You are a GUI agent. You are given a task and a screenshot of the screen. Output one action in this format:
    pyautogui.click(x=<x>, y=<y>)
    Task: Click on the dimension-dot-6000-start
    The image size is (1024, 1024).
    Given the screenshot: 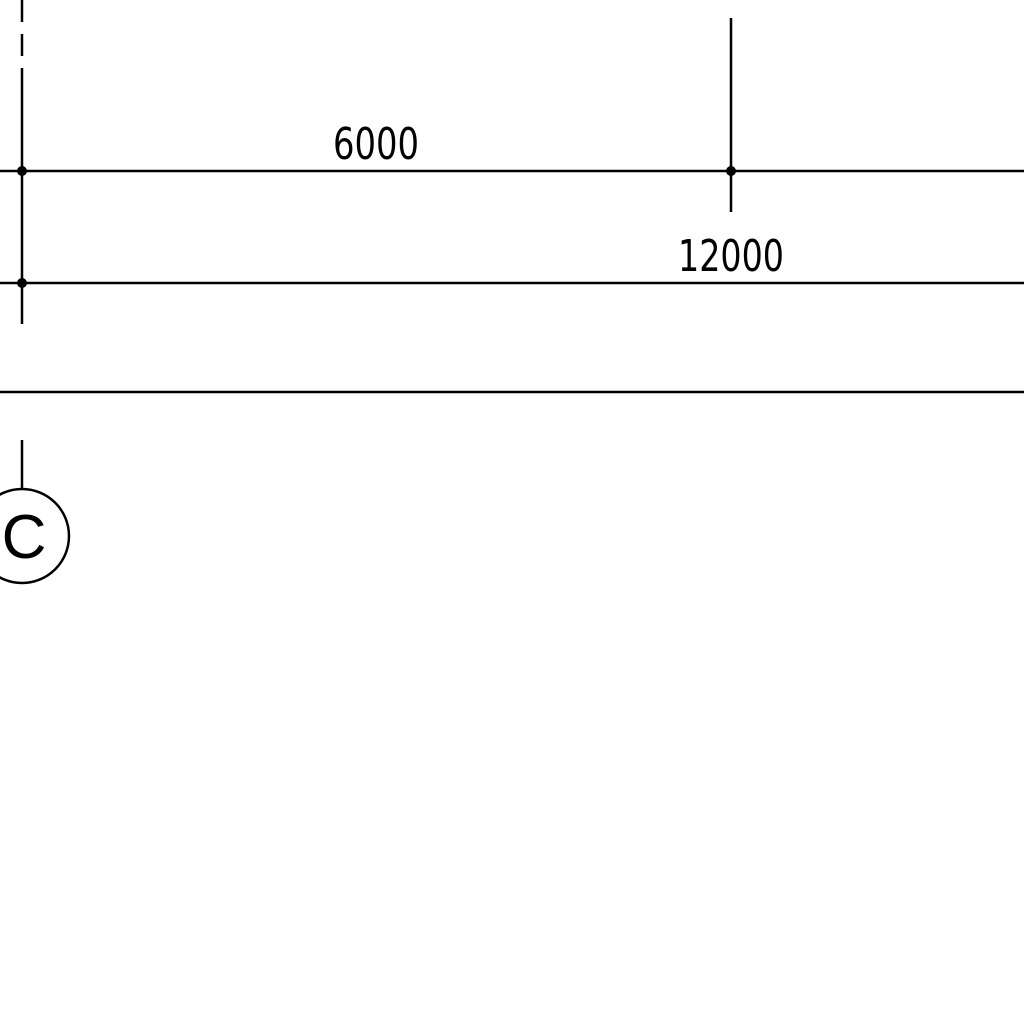 What is the action you would take?
    pyautogui.click(x=22, y=171)
    